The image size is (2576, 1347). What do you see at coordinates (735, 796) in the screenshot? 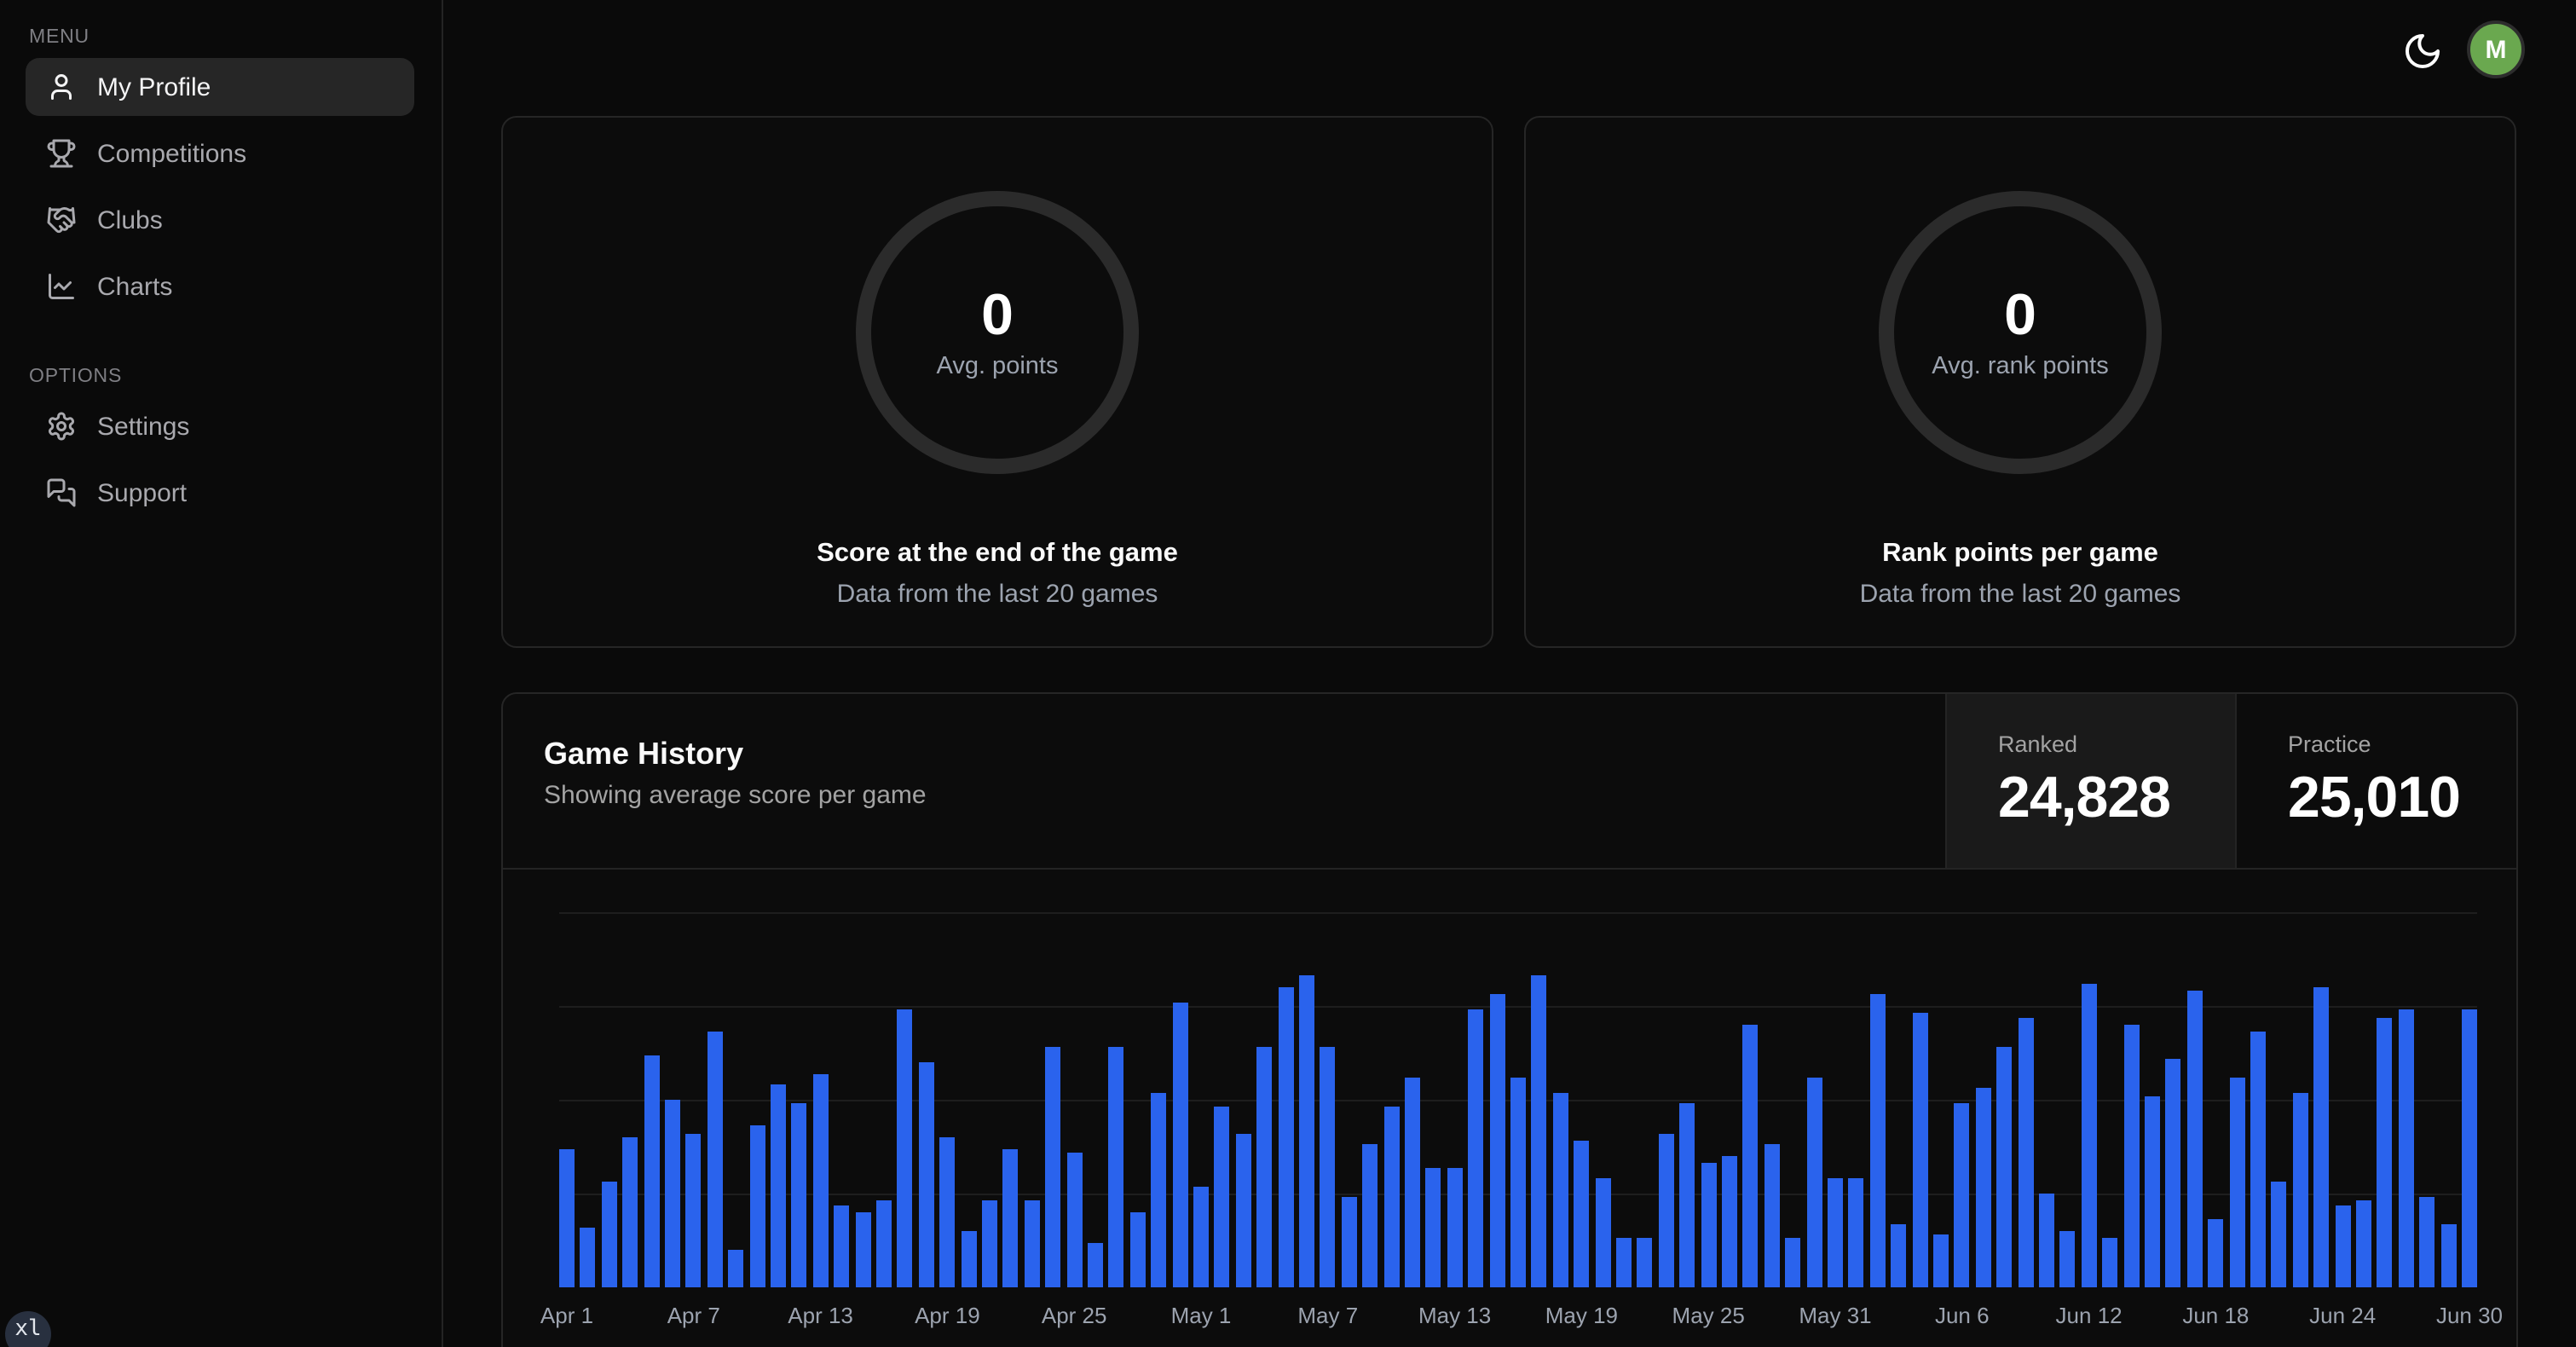
I see `game-history-subtitle: Showing average score per game` at bounding box center [735, 796].